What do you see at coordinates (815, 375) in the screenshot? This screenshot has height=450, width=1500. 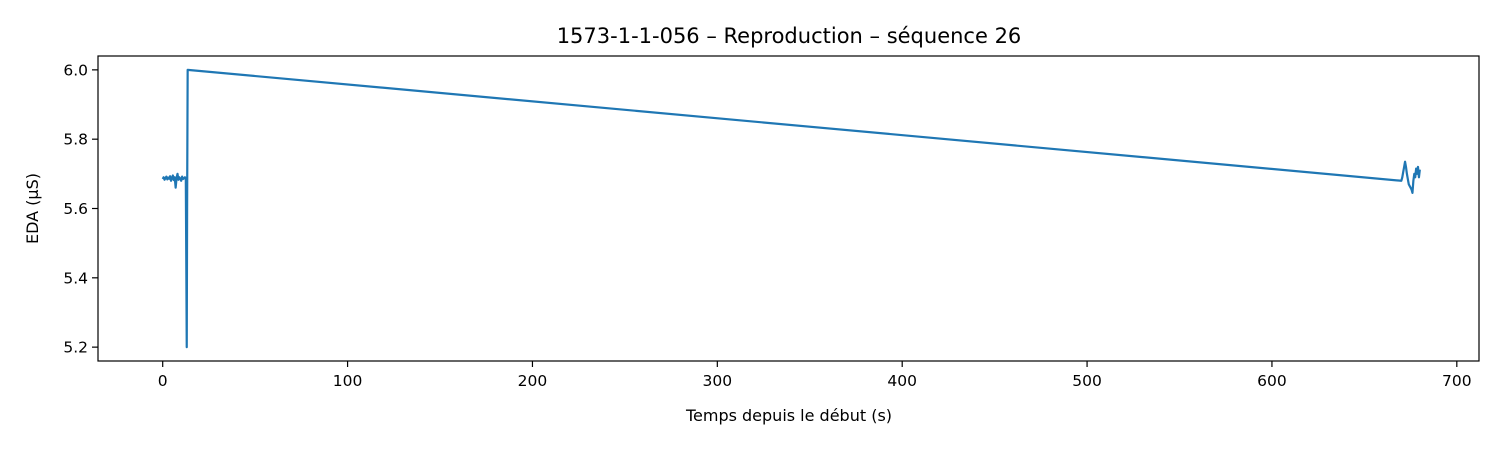 I see `x-axis: 0 100 200 300 400 500 600 700` at bounding box center [815, 375].